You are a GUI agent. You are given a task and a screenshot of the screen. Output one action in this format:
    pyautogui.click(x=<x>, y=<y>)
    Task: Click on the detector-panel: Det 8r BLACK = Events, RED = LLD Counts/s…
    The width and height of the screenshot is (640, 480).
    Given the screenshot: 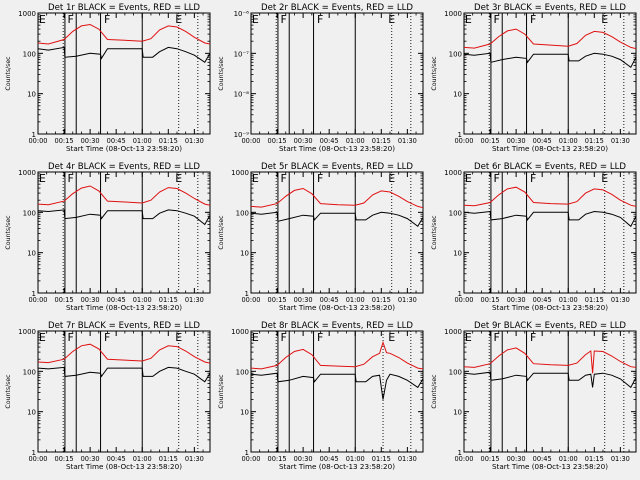 What is the action you would take?
    pyautogui.click(x=321, y=396)
    